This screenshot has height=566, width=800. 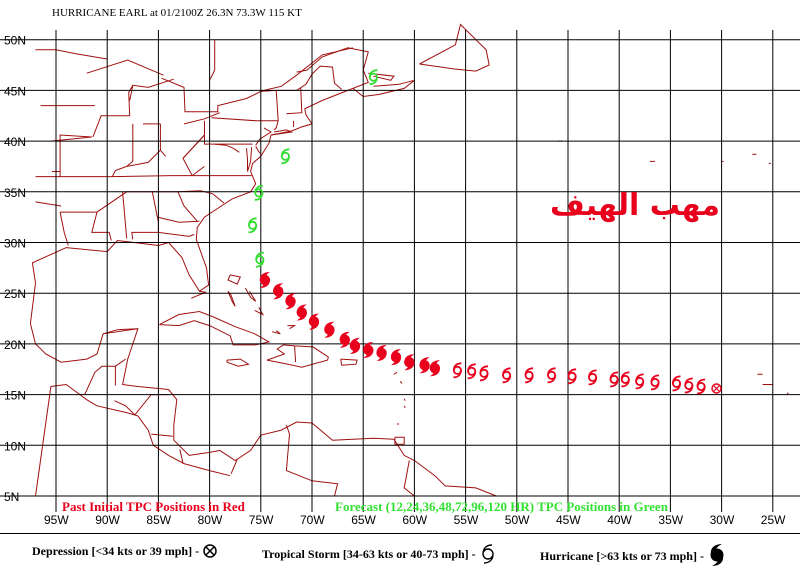 I want to click on lon-label: 60W, so click(x=414, y=520).